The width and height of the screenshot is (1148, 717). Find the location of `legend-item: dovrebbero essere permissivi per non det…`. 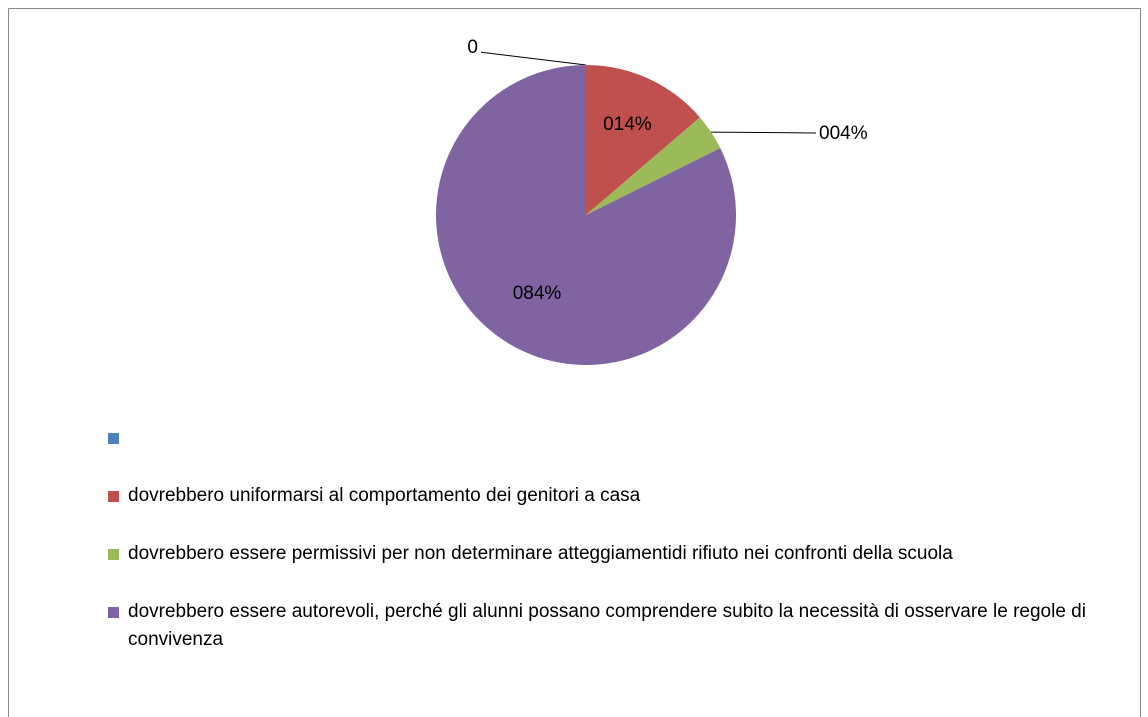

legend-item: dovrebbero essere permissivi per non det… is located at coordinates (598, 569).